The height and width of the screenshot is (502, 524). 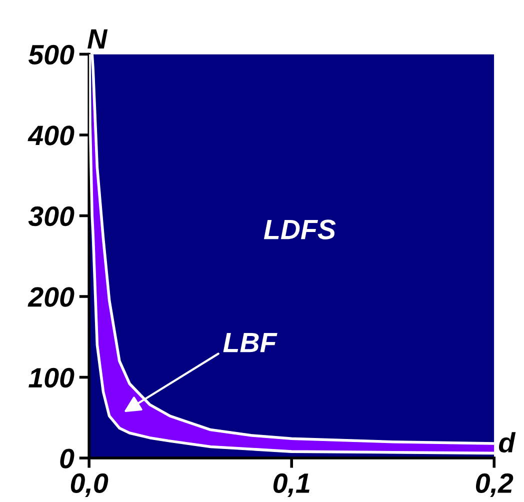 What do you see at coordinates (89, 485) in the screenshot?
I see `x-tick-label: 0,0` at bounding box center [89, 485].